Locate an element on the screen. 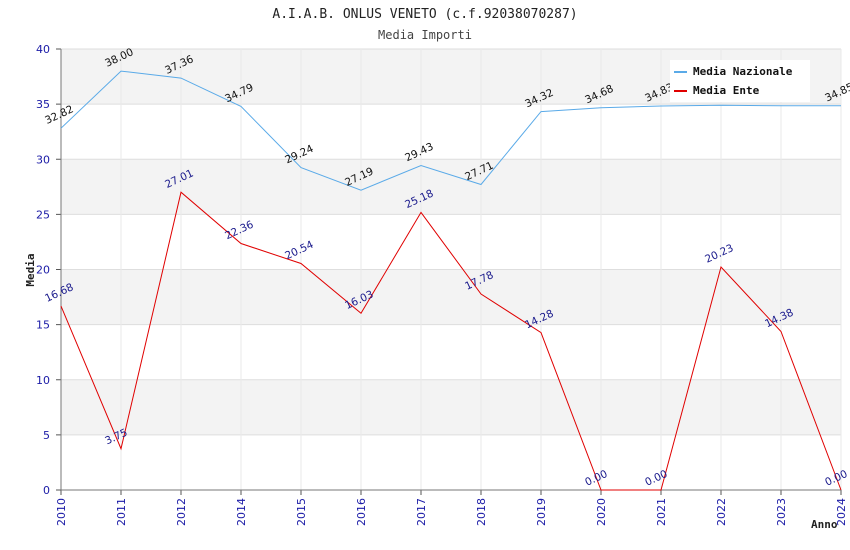 The width and height of the screenshot is (850, 550). x-tick-label: 2012 is located at coordinates (181, 512).